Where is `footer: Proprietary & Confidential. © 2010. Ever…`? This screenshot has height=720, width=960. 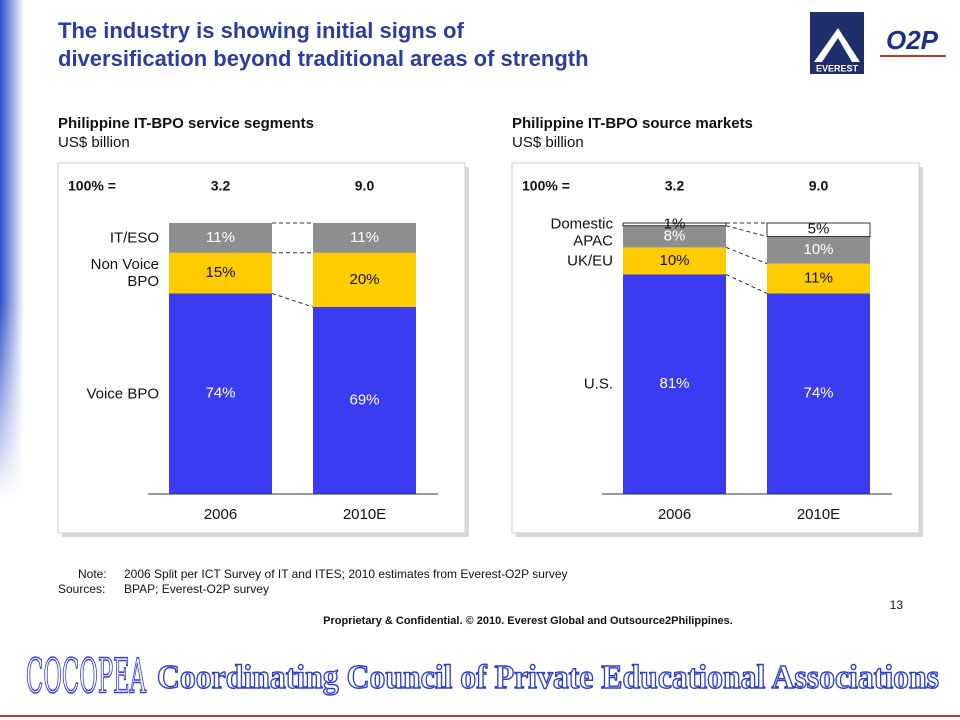
footer: Proprietary & Confidential. © 2010. Ever… is located at coordinates (528, 621).